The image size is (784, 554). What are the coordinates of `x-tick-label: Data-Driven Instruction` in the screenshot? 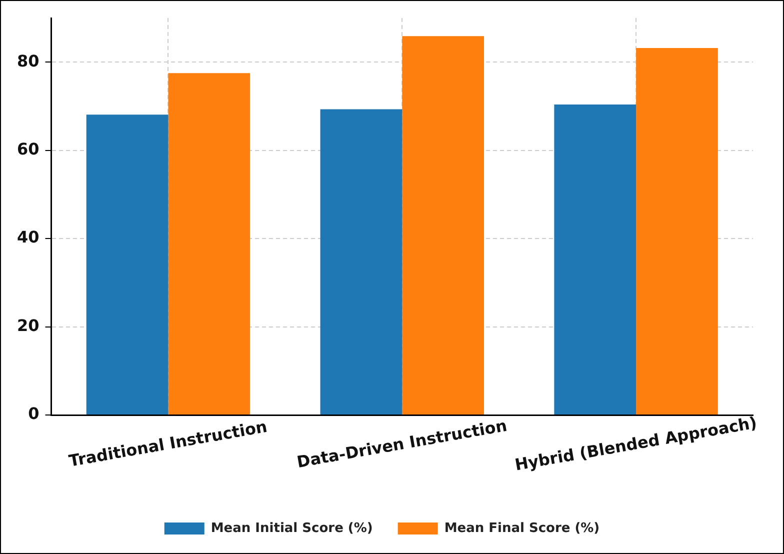 It's located at (401, 444).